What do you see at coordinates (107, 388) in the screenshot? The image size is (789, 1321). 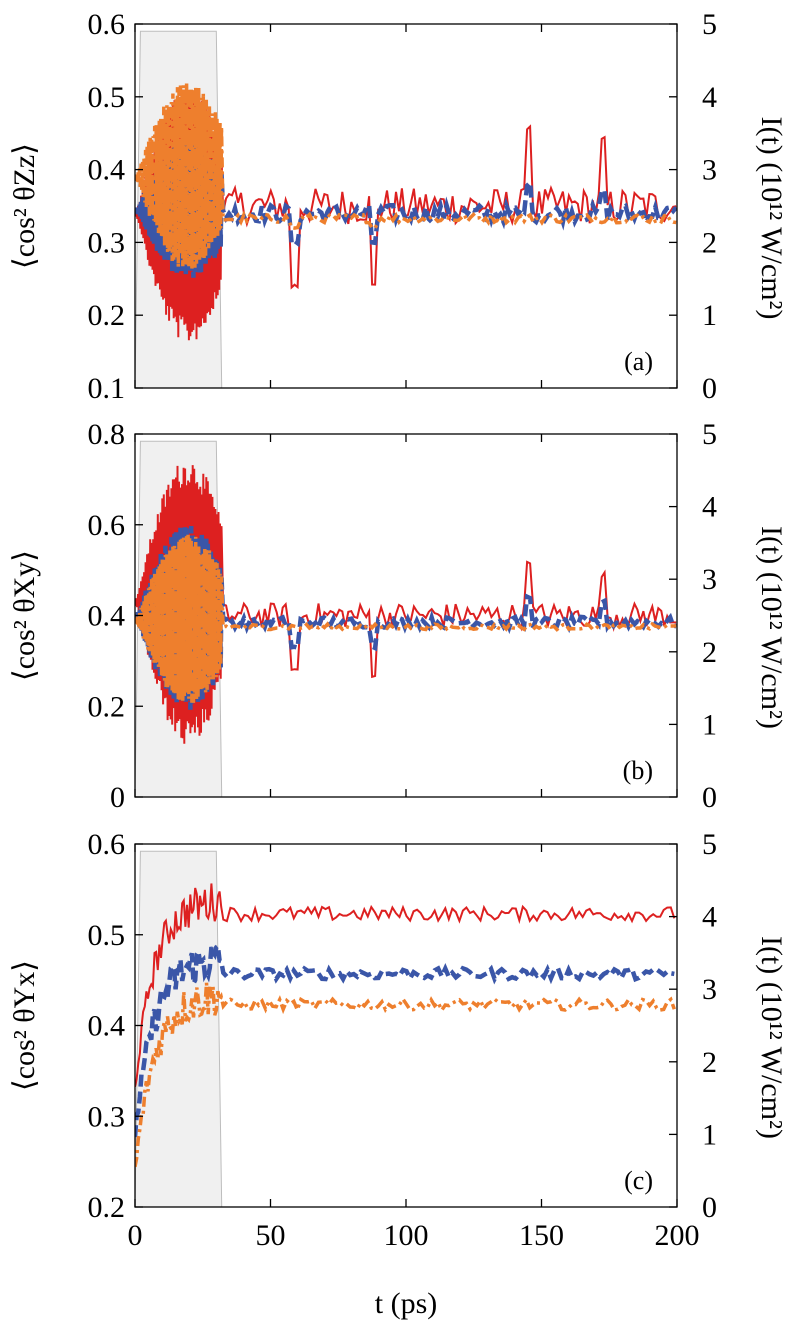 I see `y-tick-label-left: 0.1` at bounding box center [107, 388].